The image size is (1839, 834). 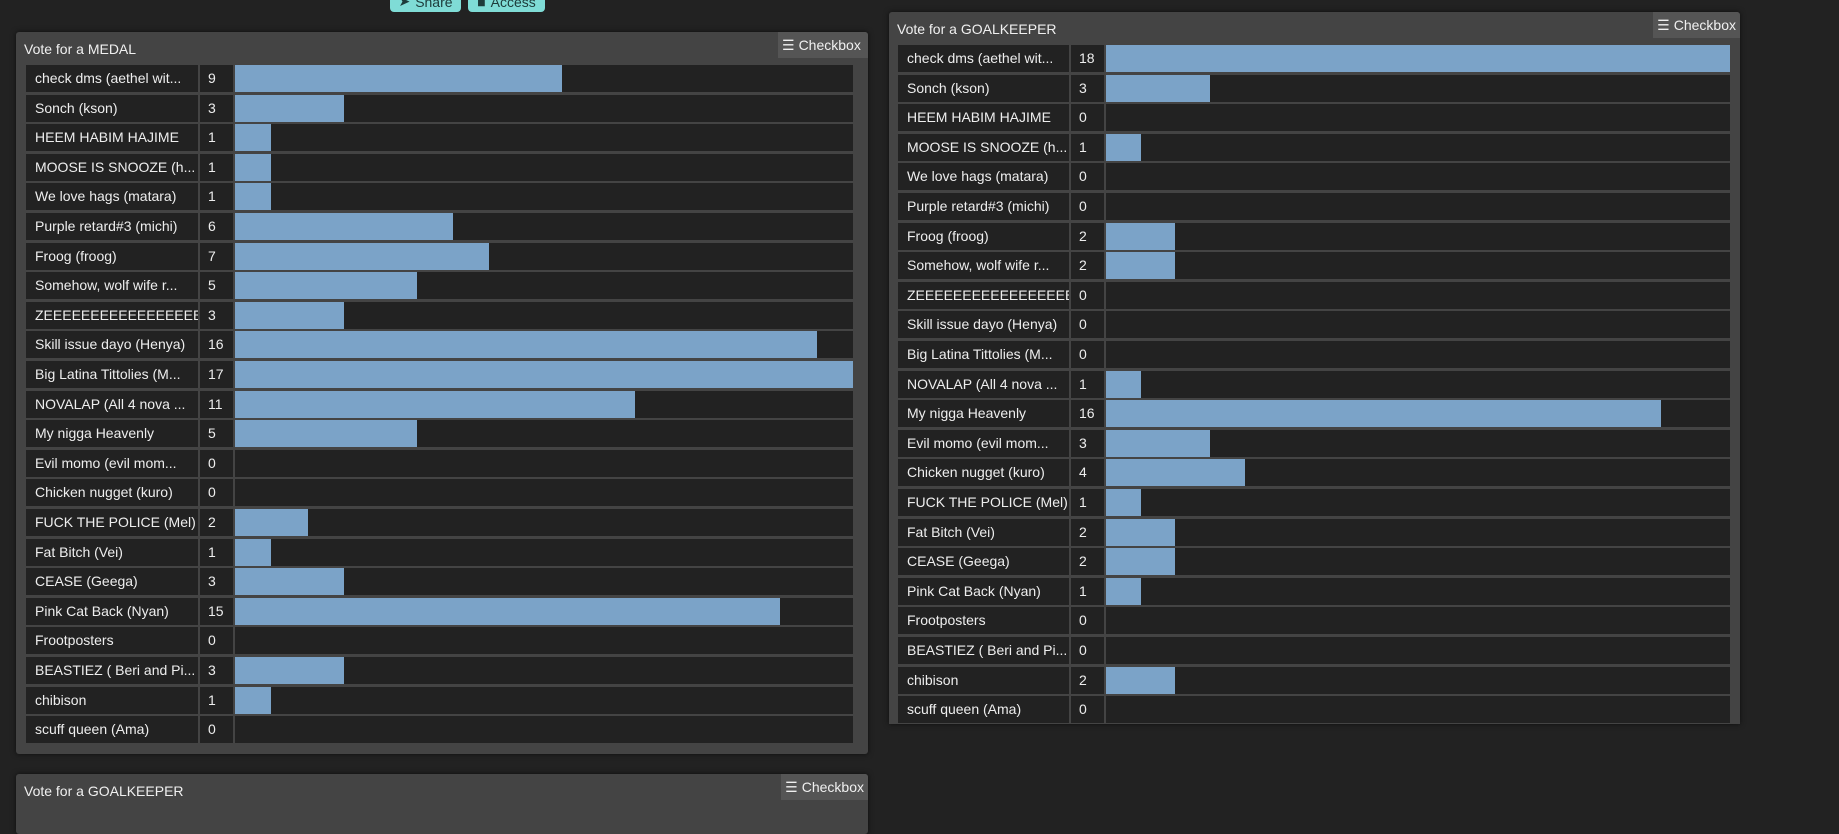 I want to click on poll-option-row: chibison 1, so click(x=439, y=700).